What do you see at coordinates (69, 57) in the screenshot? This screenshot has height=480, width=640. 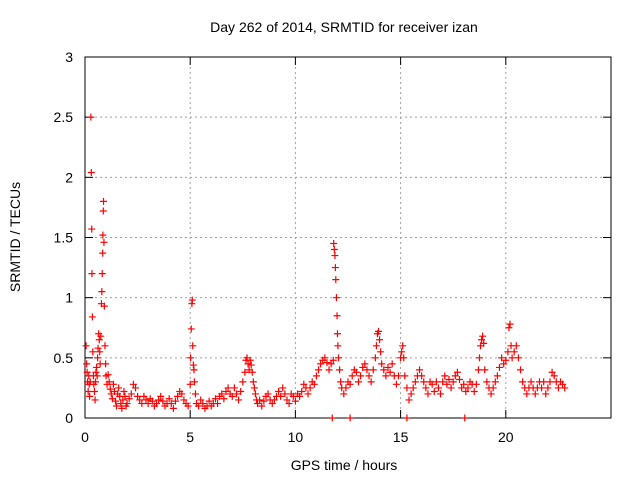 I see `y-tick-label: 3` at bounding box center [69, 57].